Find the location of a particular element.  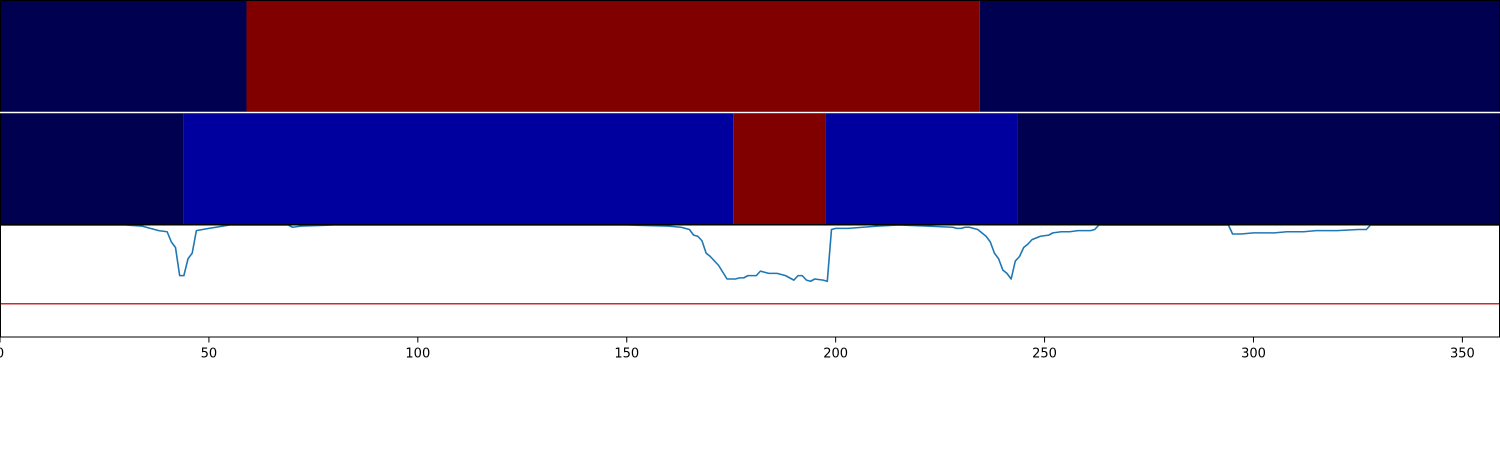

x-axis: 0 50 100 150 200 250 300 350 is located at coordinates (737, 349).